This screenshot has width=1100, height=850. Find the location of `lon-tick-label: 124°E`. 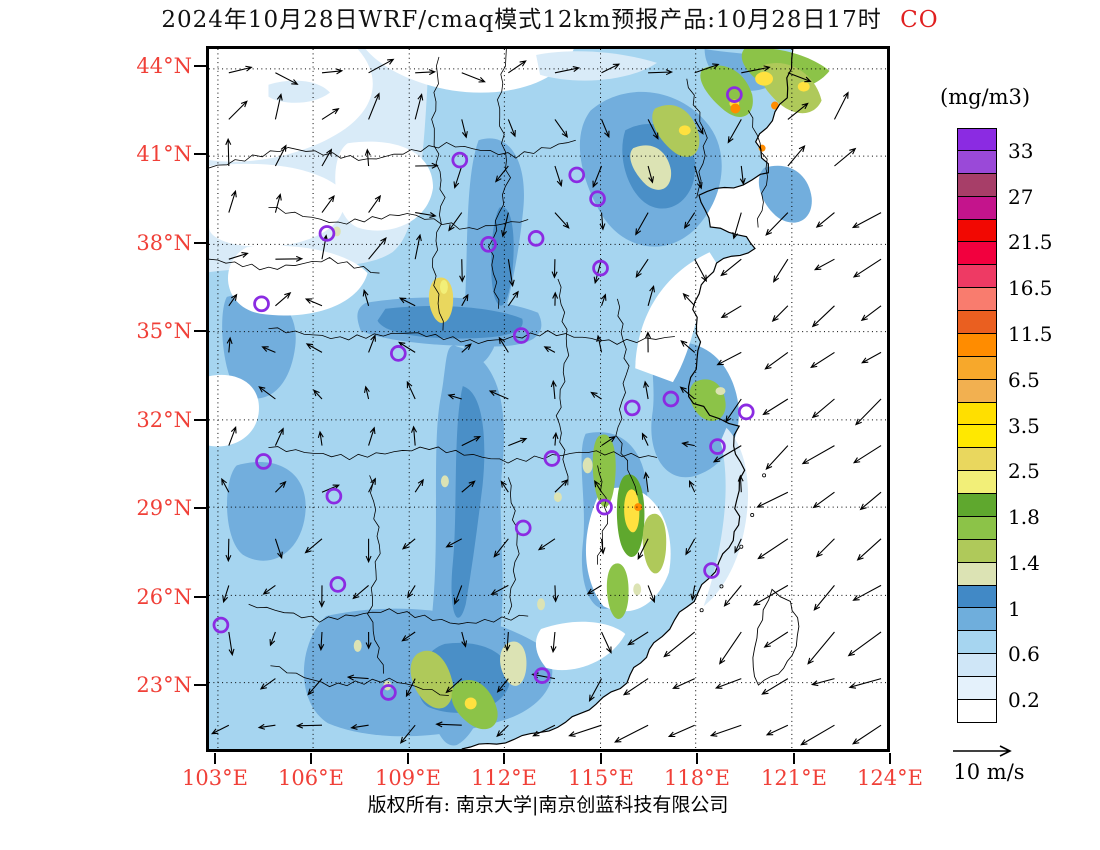

lon-tick-label: 124°E is located at coordinates (890, 778).